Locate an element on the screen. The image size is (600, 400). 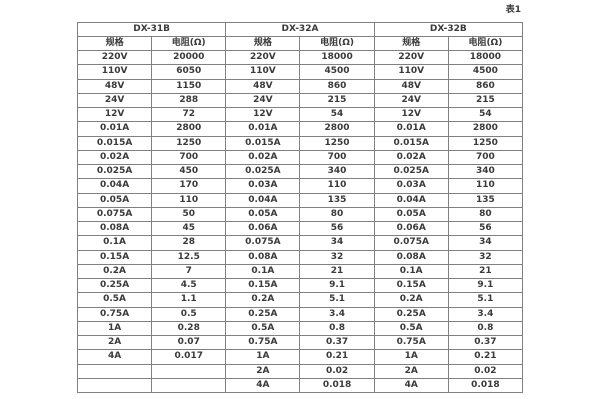
group-header: DX-32B is located at coordinates (448, 29).